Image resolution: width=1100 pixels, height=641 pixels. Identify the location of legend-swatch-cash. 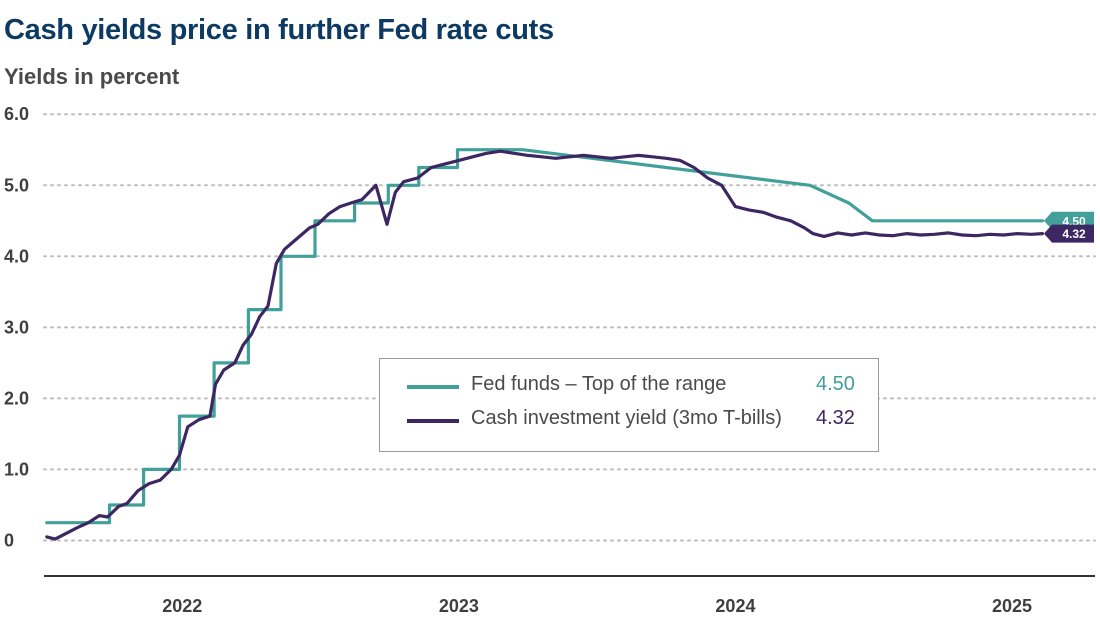
(433, 421).